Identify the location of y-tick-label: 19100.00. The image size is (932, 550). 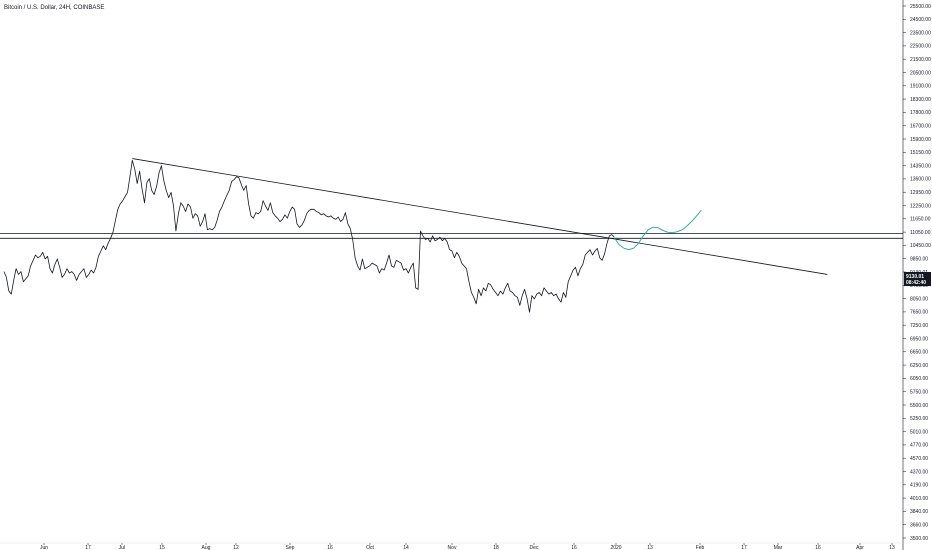
(920, 87).